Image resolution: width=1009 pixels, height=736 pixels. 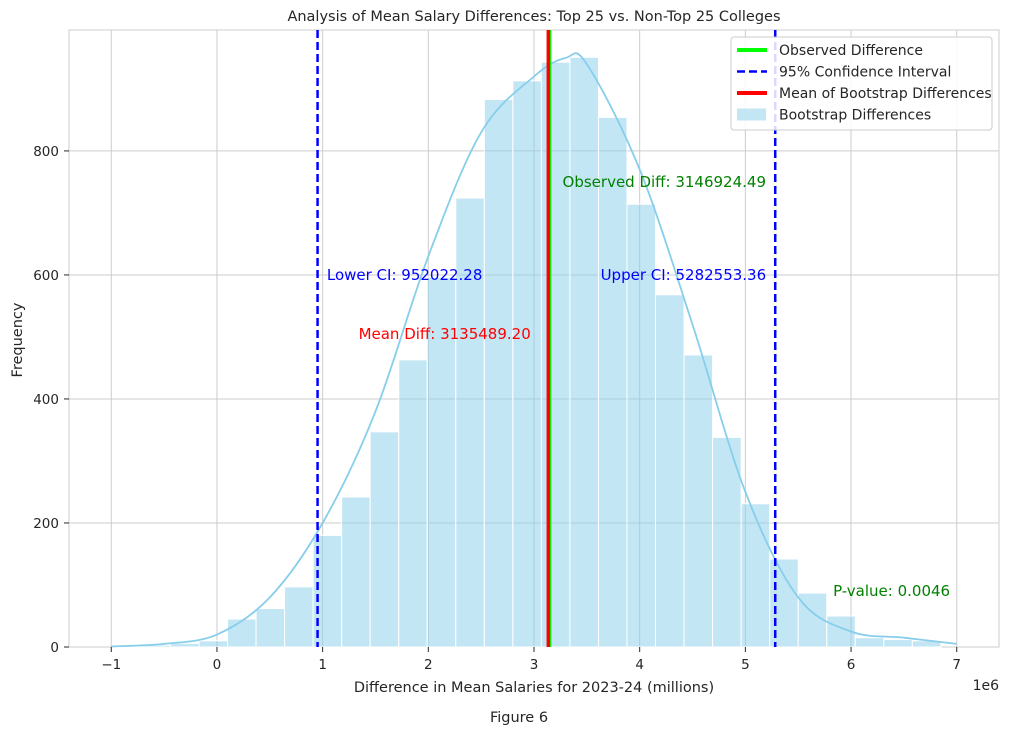 I want to click on annotation-text: P-value: 0.0046, so click(x=891, y=591).